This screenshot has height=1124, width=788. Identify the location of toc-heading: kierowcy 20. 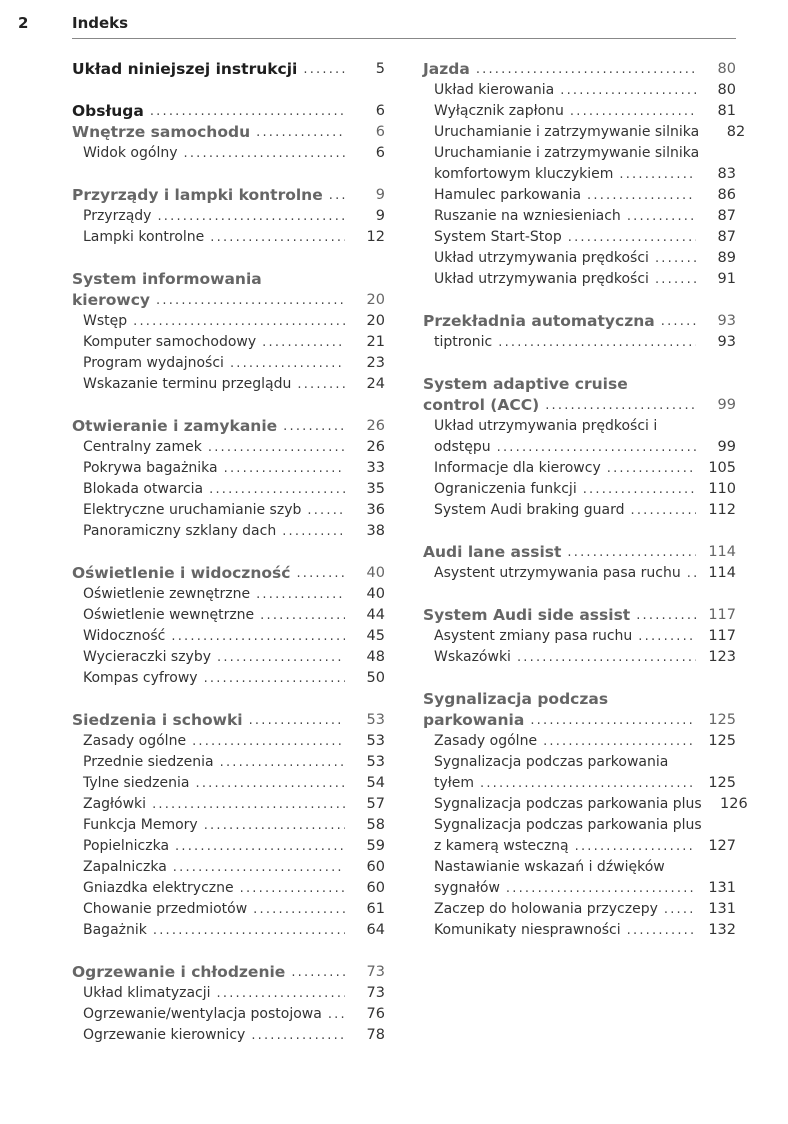
(228, 300).